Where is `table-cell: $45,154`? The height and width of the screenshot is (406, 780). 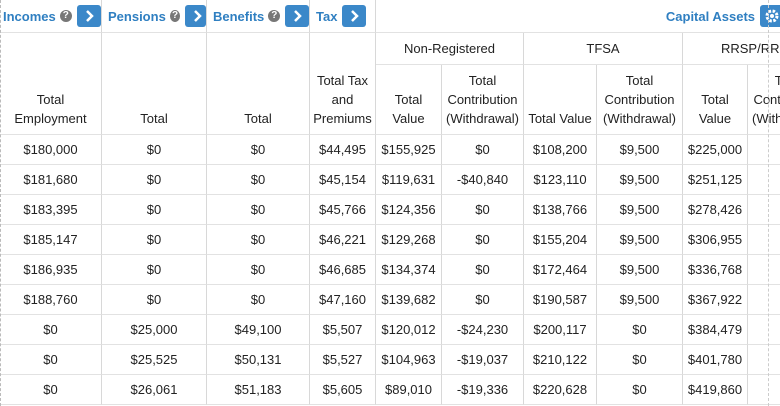
table-cell: $45,154 is located at coordinates (343, 180).